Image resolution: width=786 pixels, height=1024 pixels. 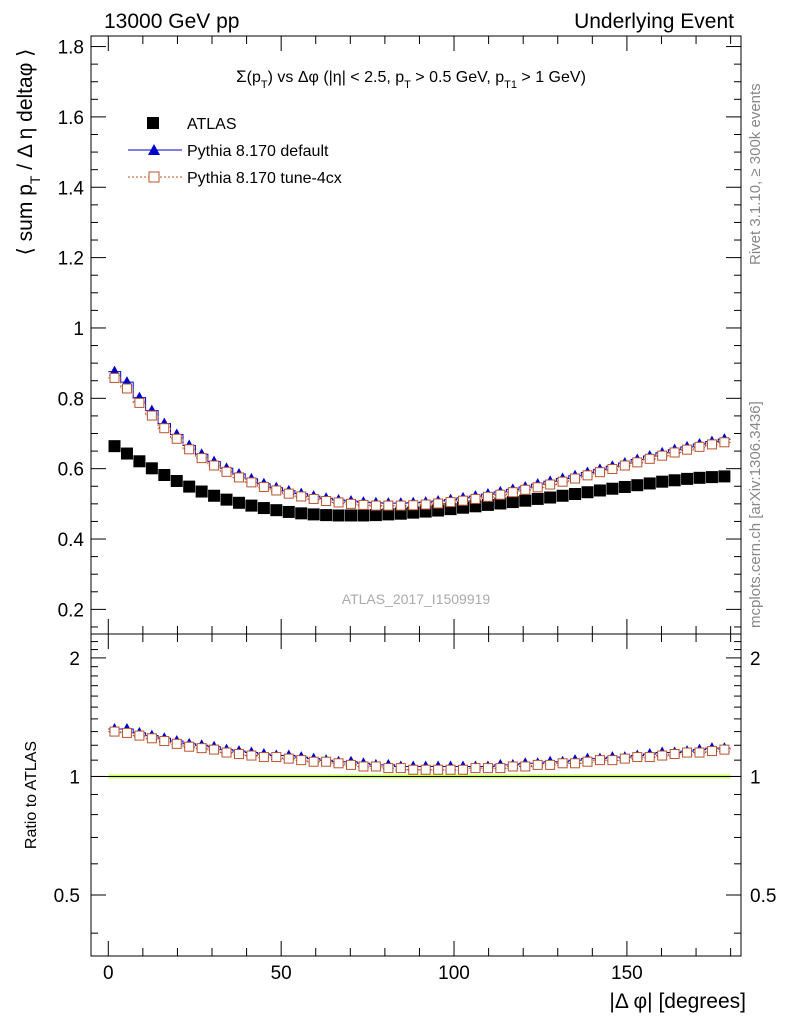 What do you see at coordinates (212, 124) in the screenshot?
I see `legend-atlas-label: ATLAS` at bounding box center [212, 124].